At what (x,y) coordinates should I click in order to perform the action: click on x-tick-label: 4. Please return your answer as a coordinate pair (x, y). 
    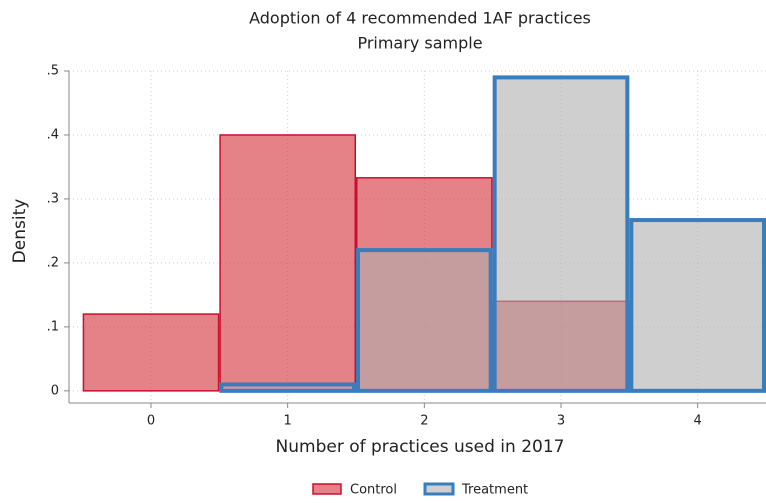
    Looking at the image, I should click on (698, 421).